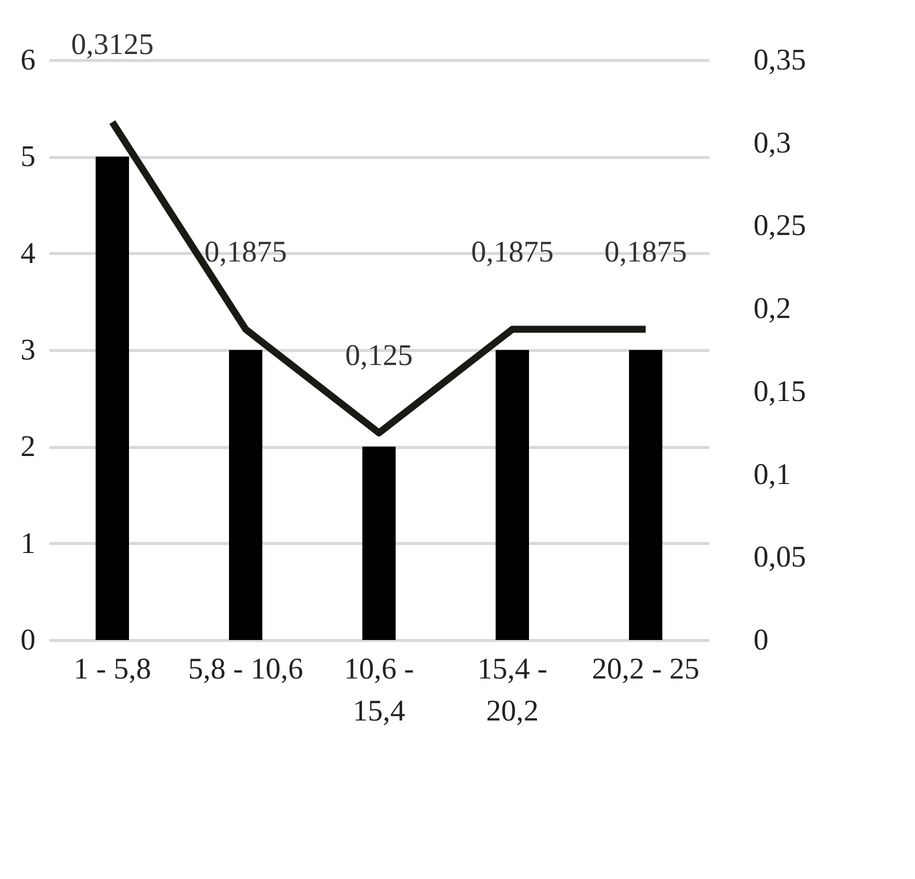 The width and height of the screenshot is (915, 879). Describe the element at coordinates (780, 225) in the screenshot. I see `y2-tick-label: 0,25` at that location.